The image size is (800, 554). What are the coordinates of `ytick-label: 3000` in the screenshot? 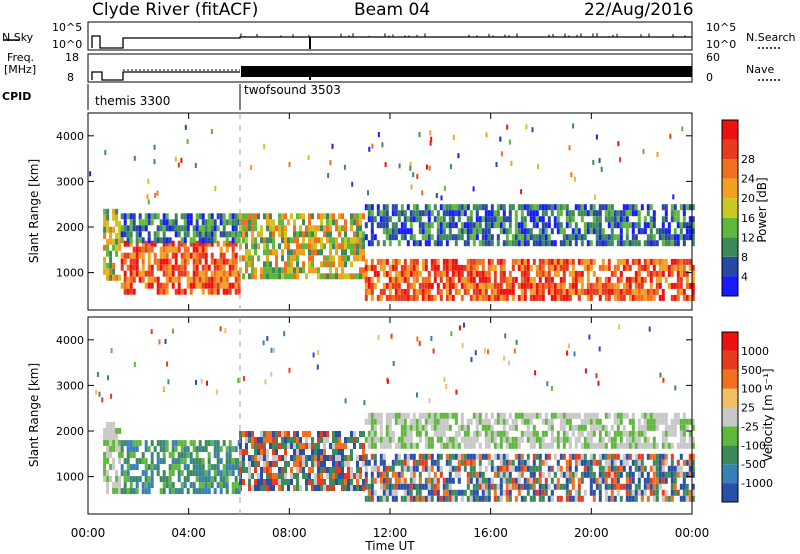 It's located at (70, 181).